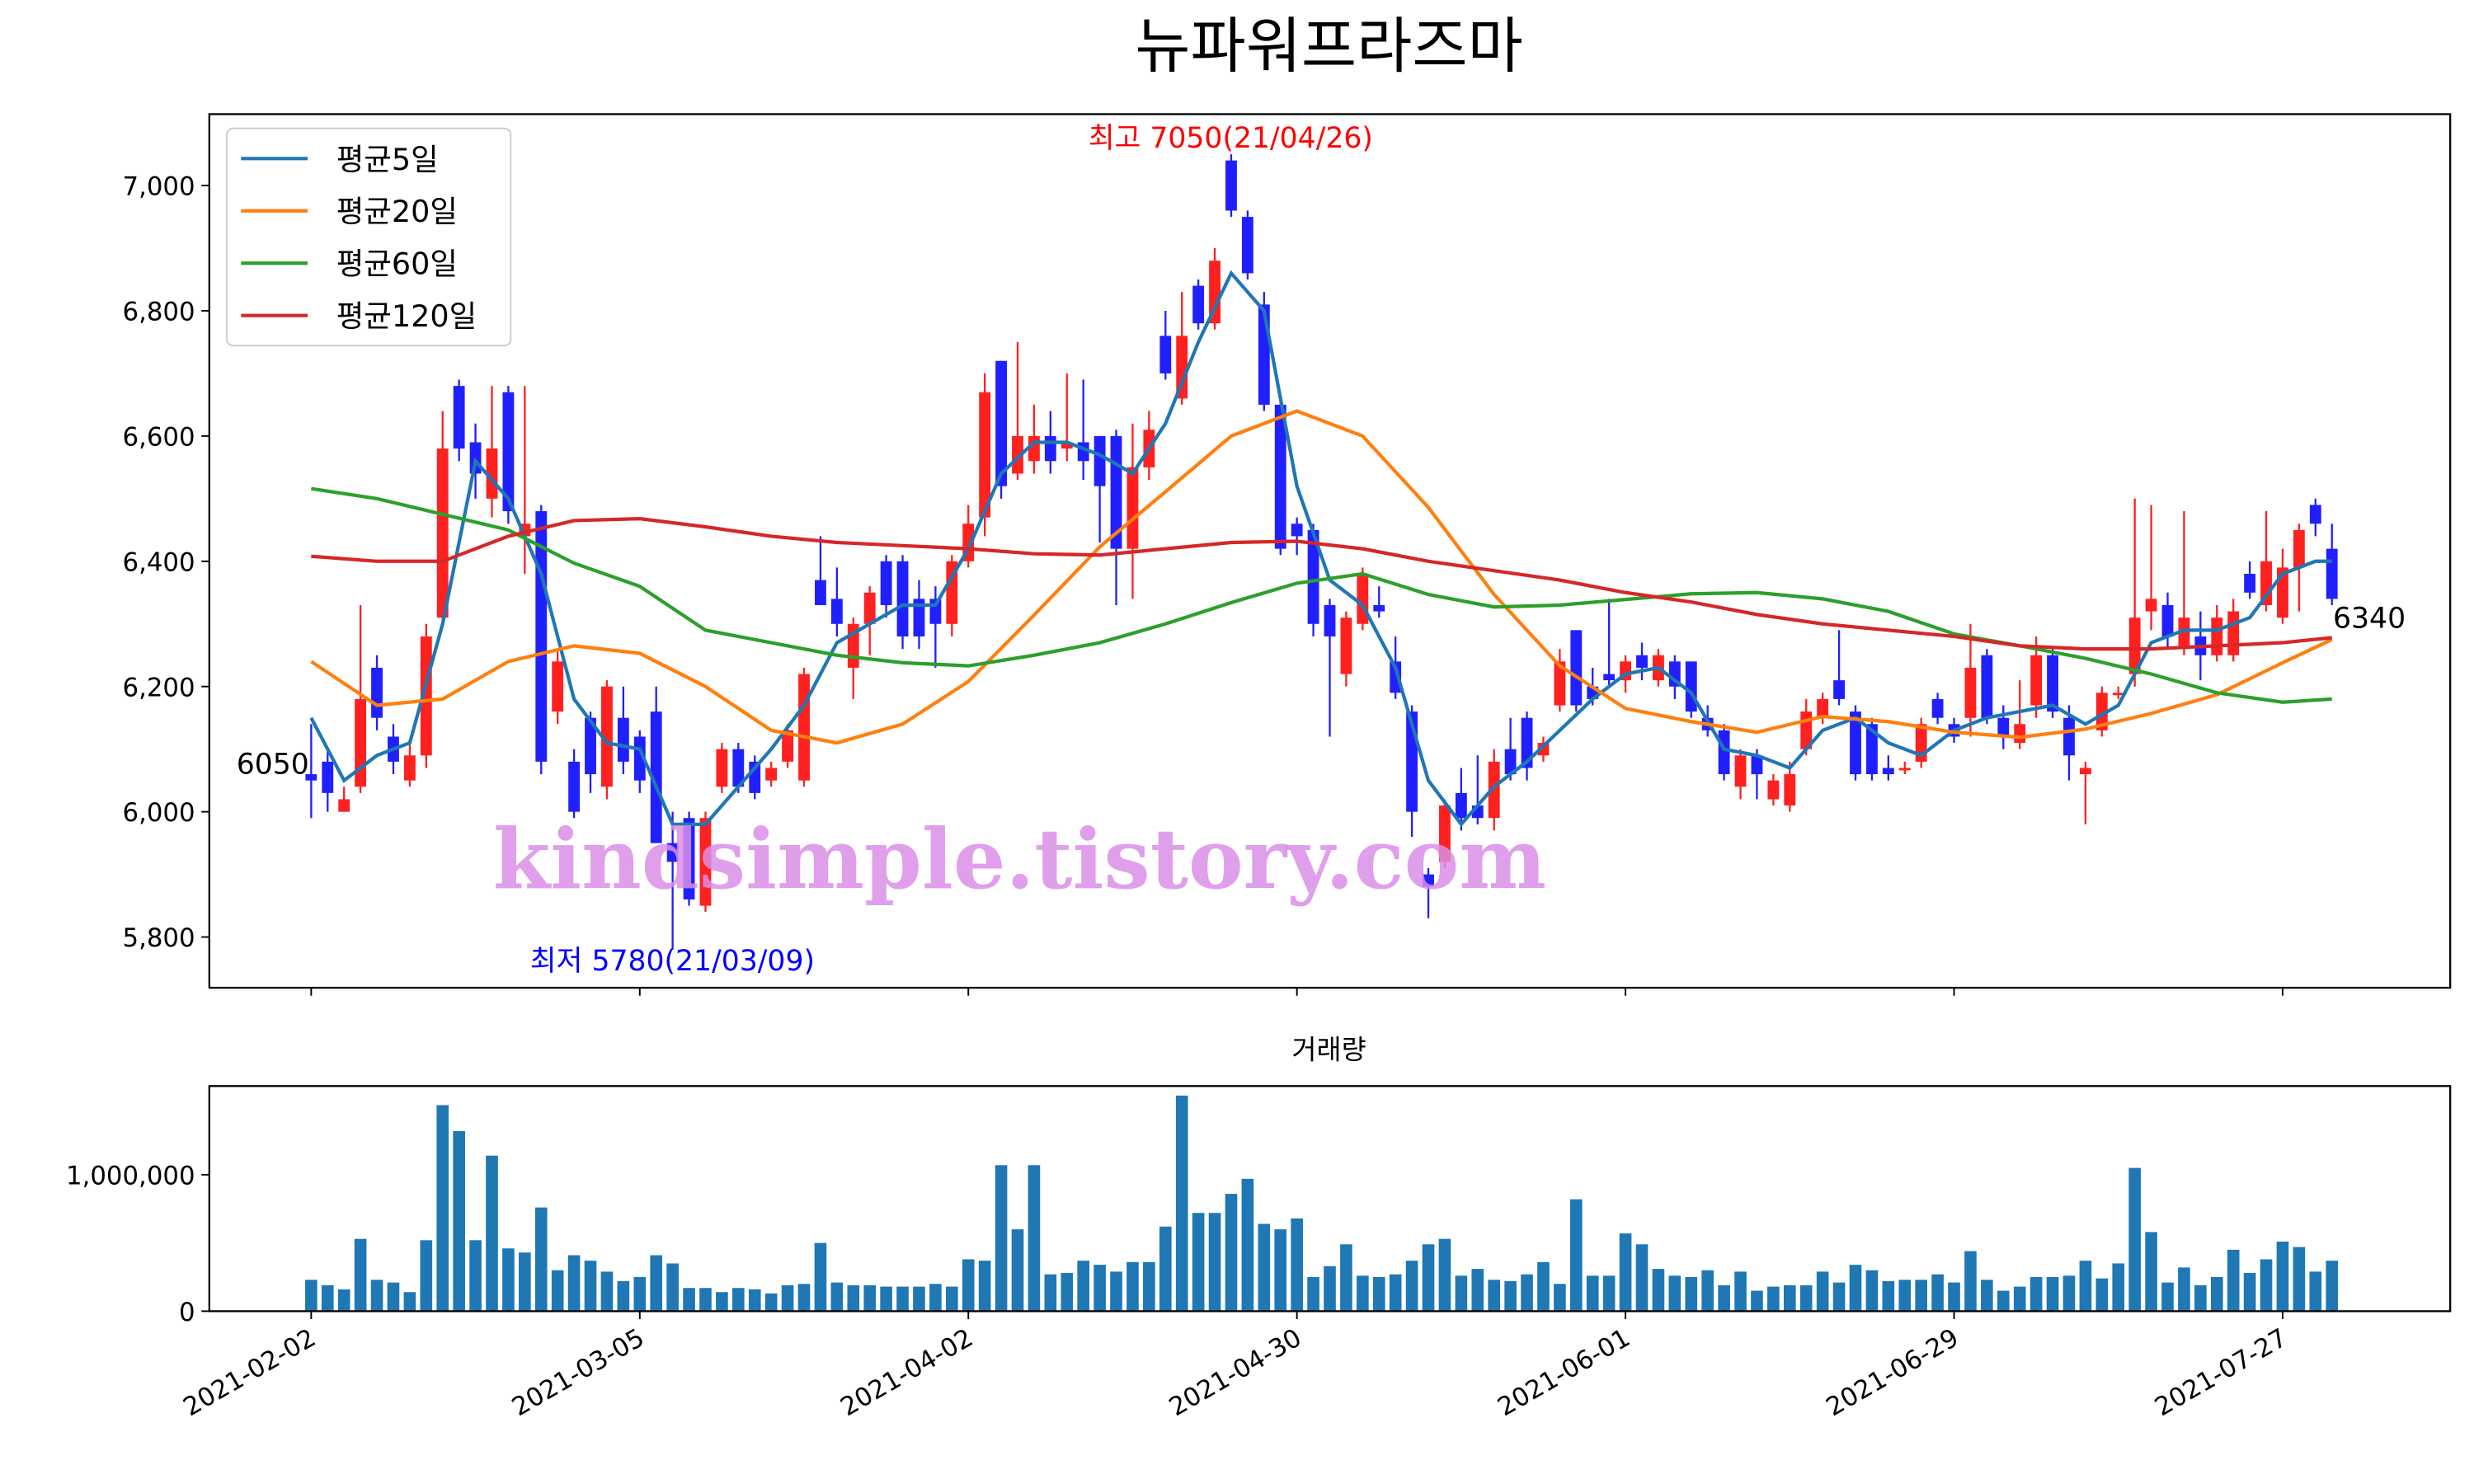 Image resolution: width=2474 pixels, height=1484 pixels. What do you see at coordinates (387, 159) in the screenshot?
I see `legend-label: 평균5일` at bounding box center [387, 159].